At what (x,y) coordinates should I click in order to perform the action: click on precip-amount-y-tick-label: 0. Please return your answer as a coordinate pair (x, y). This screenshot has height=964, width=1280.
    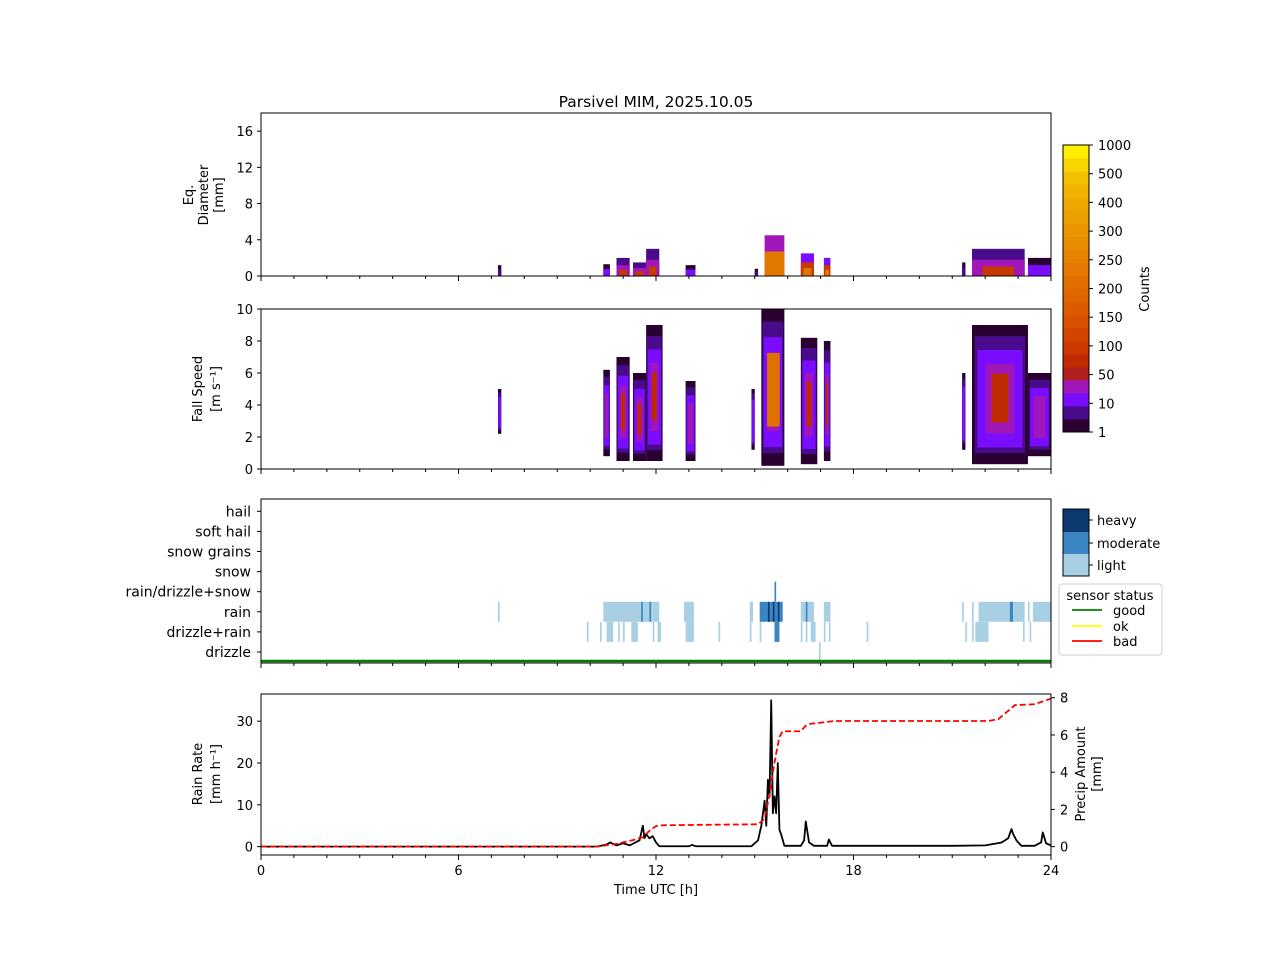
    Looking at the image, I should click on (1064, 848).